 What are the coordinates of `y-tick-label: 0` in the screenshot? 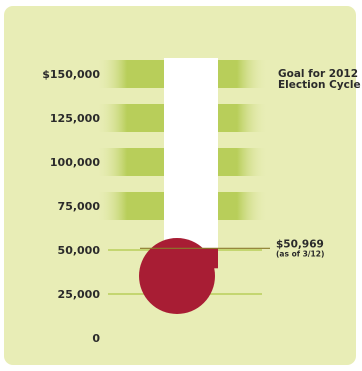 It's located at (96, 338).